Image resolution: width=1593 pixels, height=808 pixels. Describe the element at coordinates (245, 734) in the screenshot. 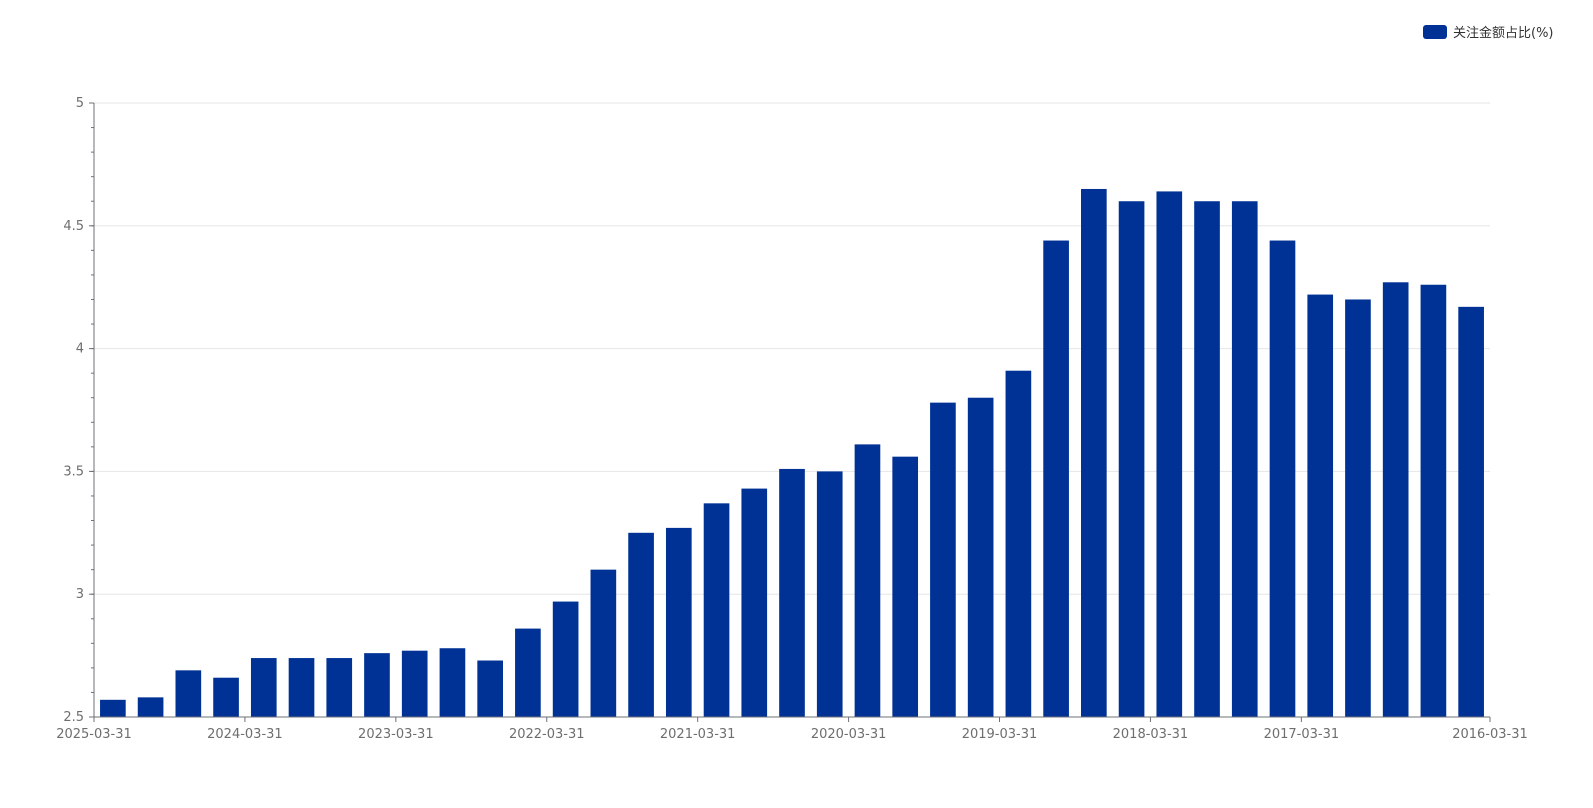

I see `x-tick-label: 2024-03-31` at that location.